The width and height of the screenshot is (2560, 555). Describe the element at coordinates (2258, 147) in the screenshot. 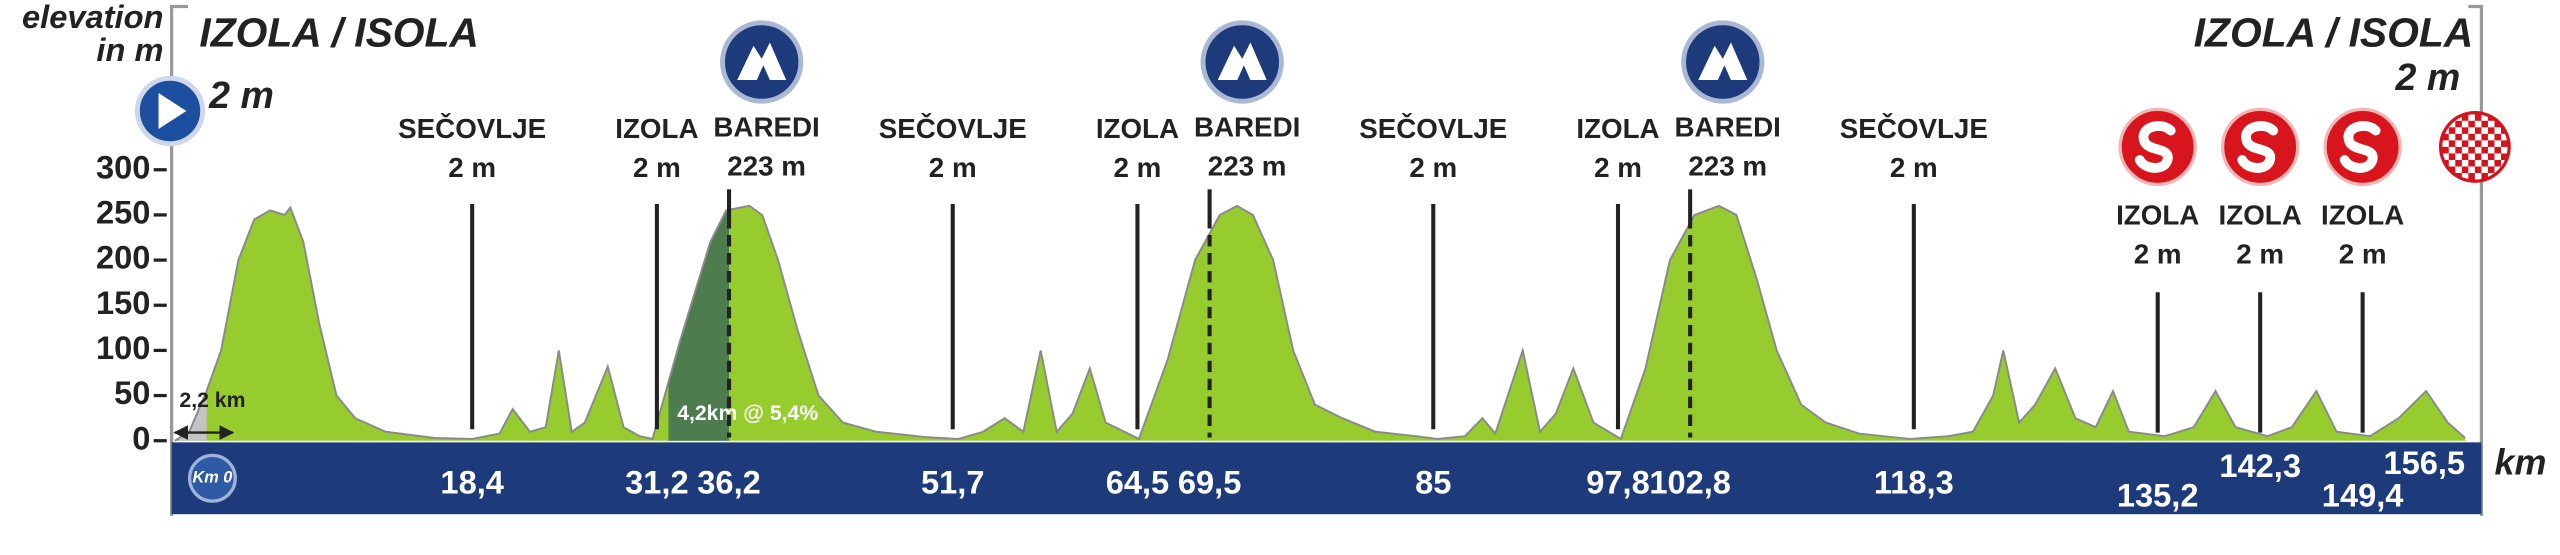

I see `sprint-icon-s` at that location.